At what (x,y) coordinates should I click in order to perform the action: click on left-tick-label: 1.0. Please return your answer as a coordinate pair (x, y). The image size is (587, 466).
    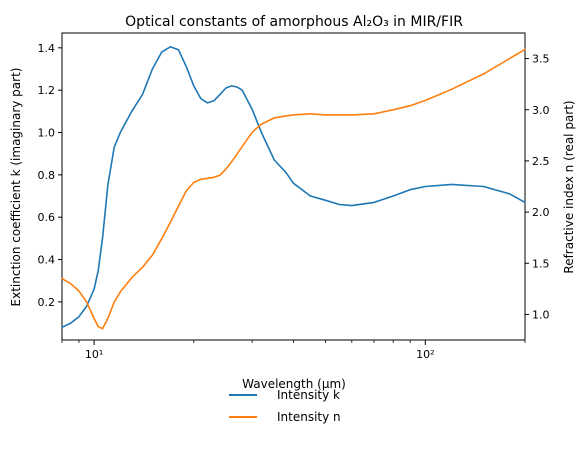
    Looking at the image, I should click on (47, 133).